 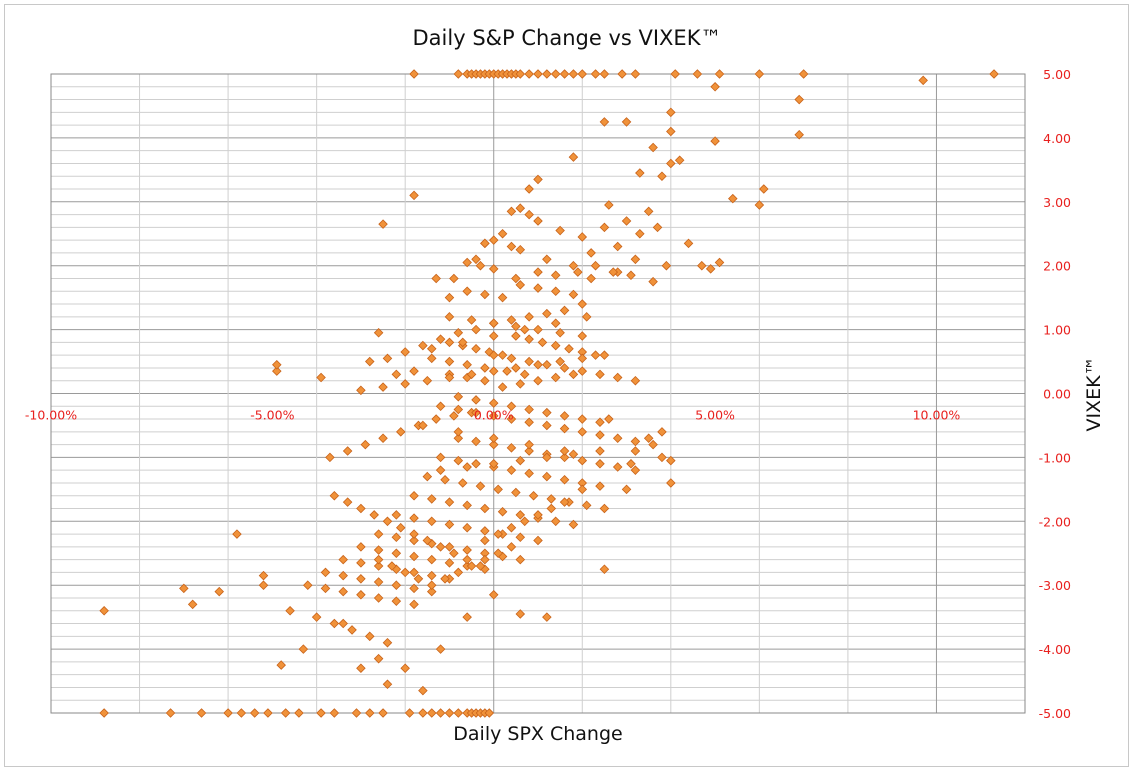 I want to click on y-tick-label: 3.00, so click(x=1057, y=202).